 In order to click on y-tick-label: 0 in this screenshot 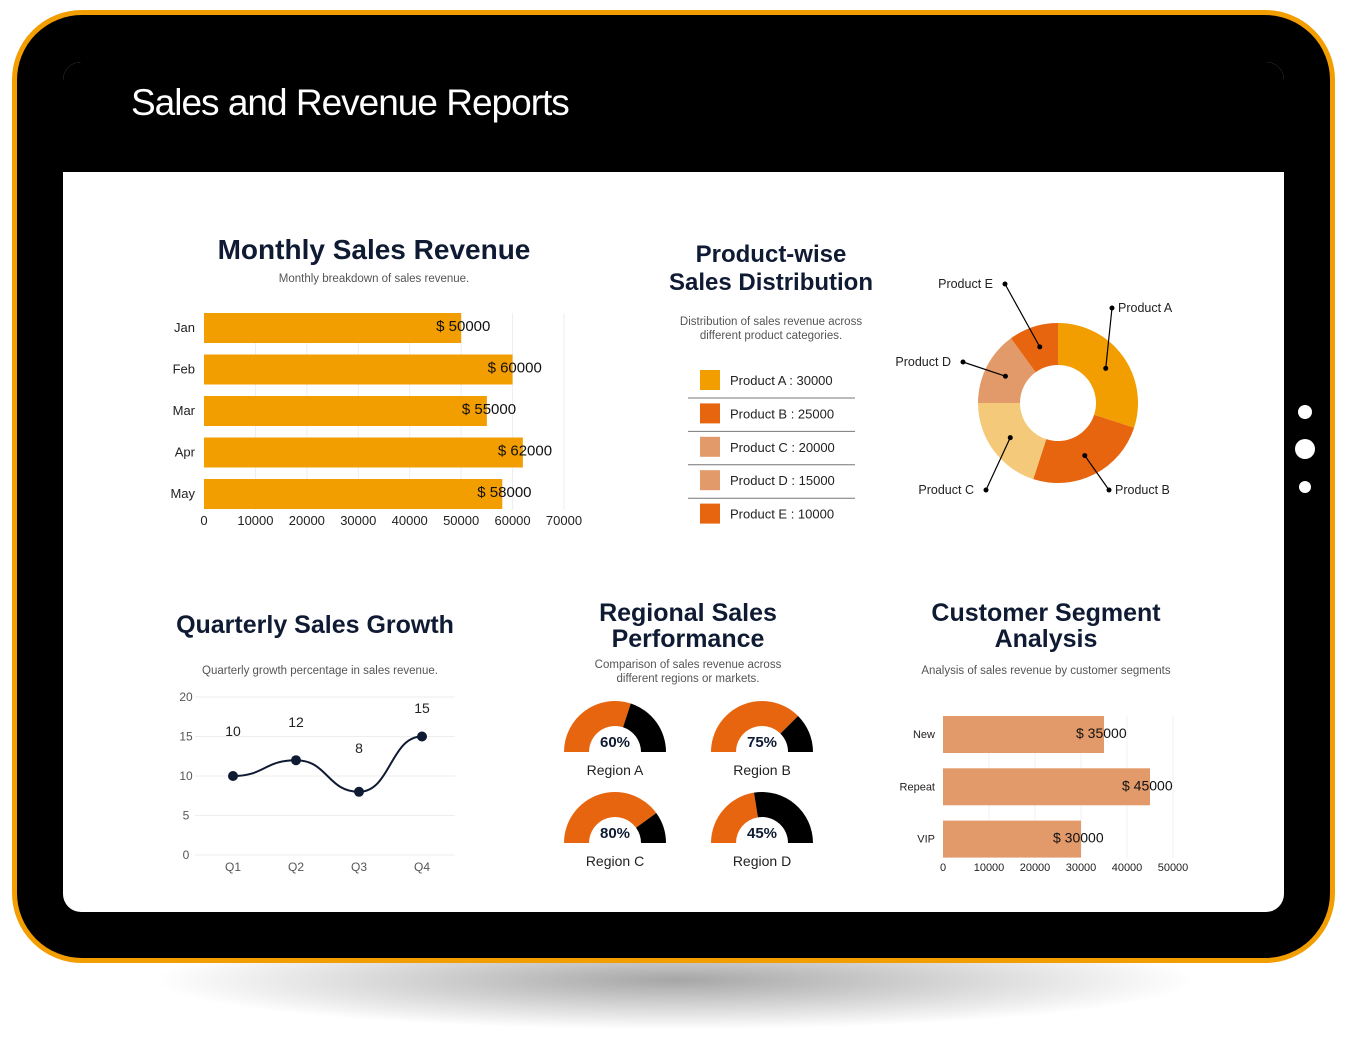, I will do `click(186, 855)`.